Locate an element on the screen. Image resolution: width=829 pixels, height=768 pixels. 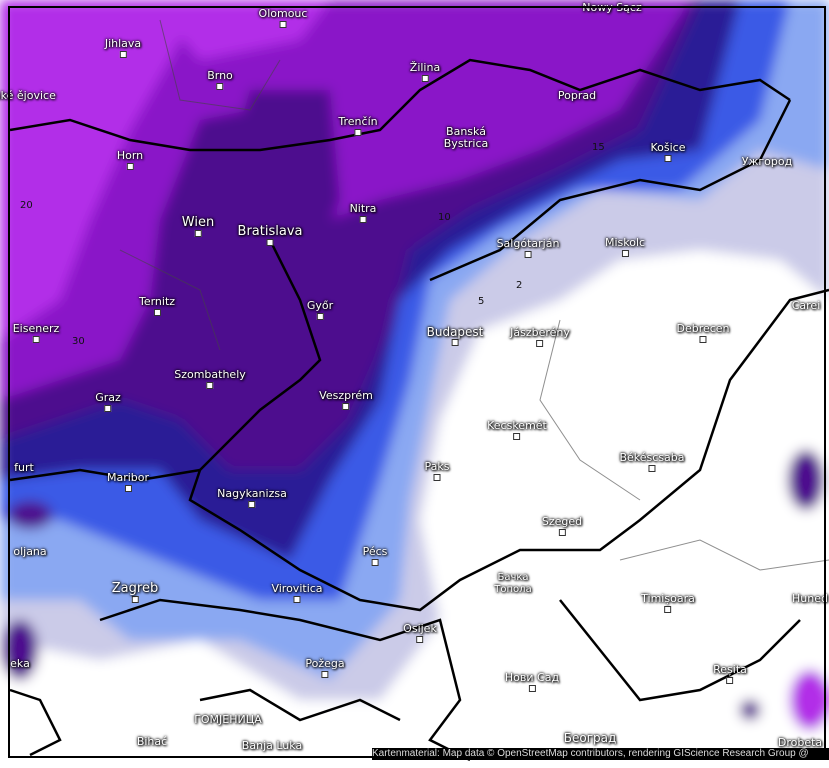
city-name: Timișoara is located at coordinates (668, 598).